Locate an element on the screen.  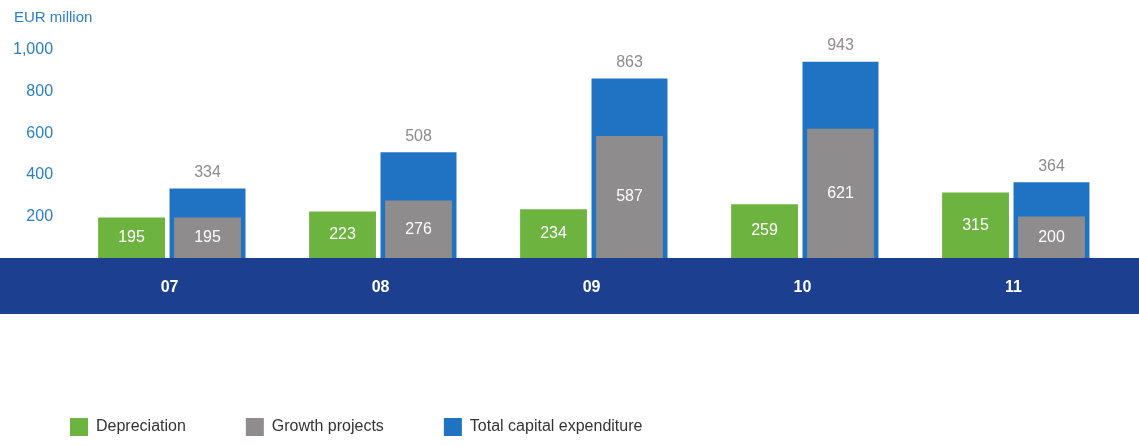
data-label: 223 is located at coordinates (342, 234).